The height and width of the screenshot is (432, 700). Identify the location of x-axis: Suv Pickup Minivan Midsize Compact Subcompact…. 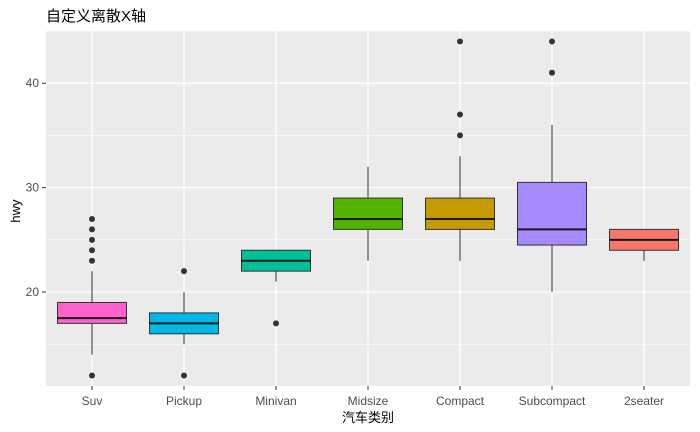
(373, 397).